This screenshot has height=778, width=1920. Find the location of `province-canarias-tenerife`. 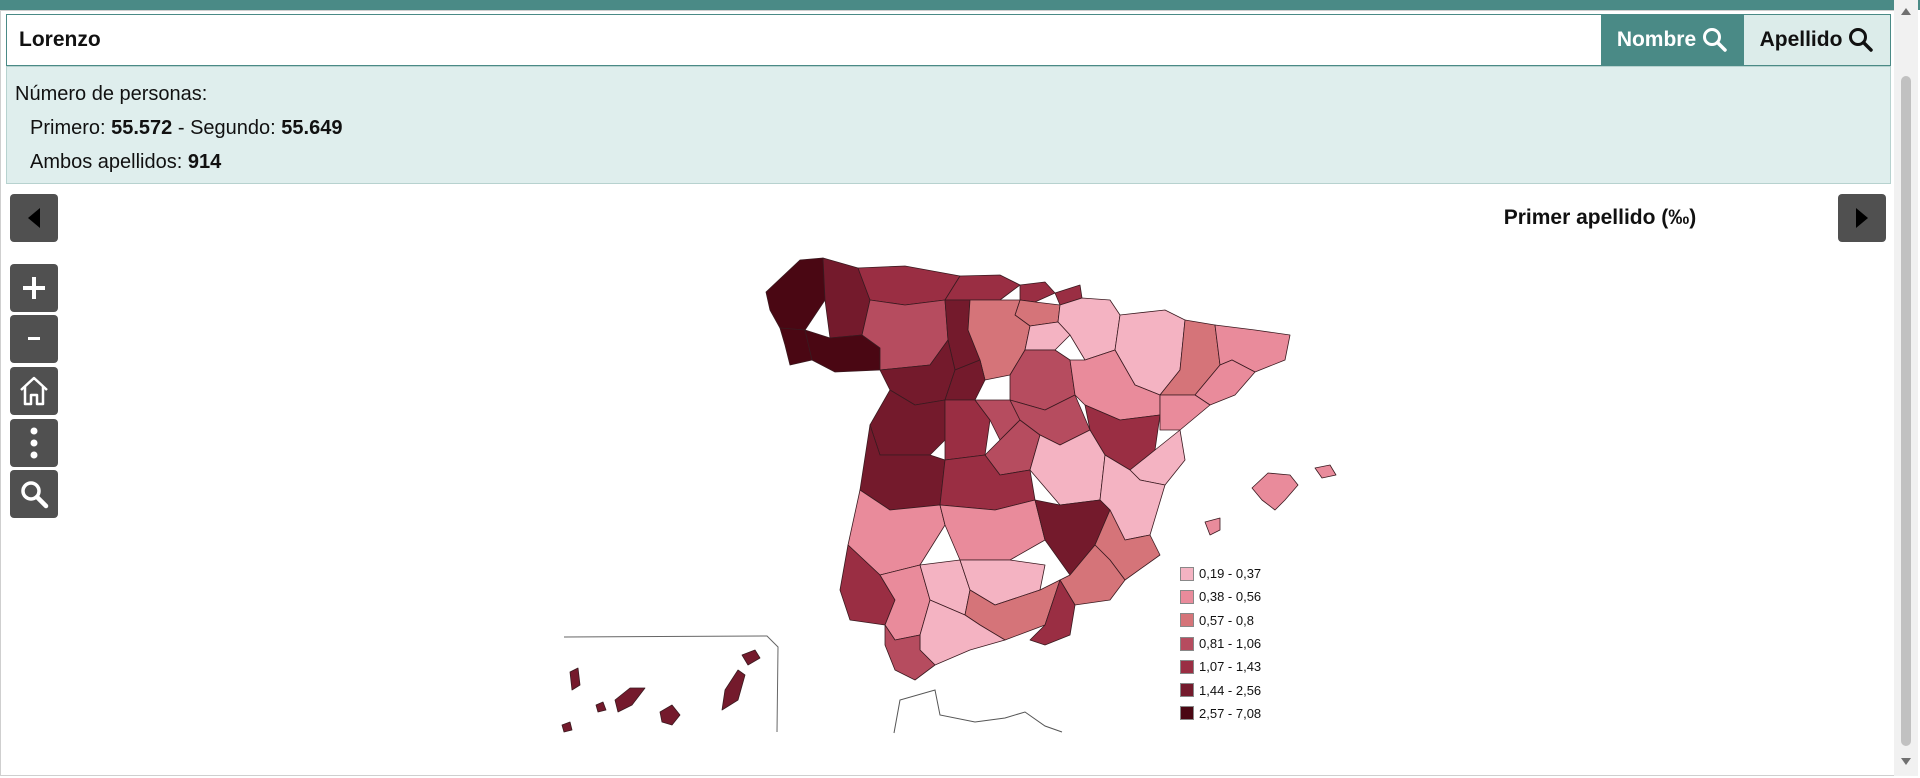

province-canarias-tenerife is located at coordinates (630, 700).